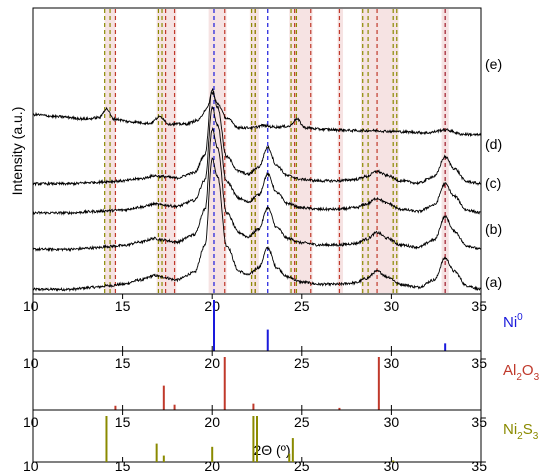  I want to click on ref-panel-ni0: 10 15 20 25 30 35 Ni0, so click(273, 322).